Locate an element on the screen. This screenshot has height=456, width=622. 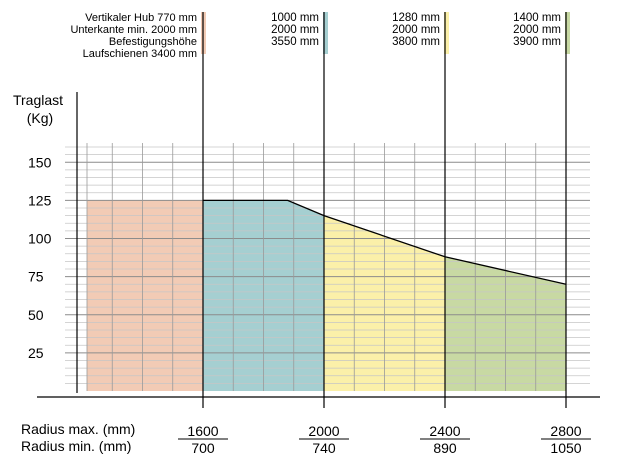
segment-note-1-line-4: Laufschienen 3400 mm is located at coordinates (140, 54).